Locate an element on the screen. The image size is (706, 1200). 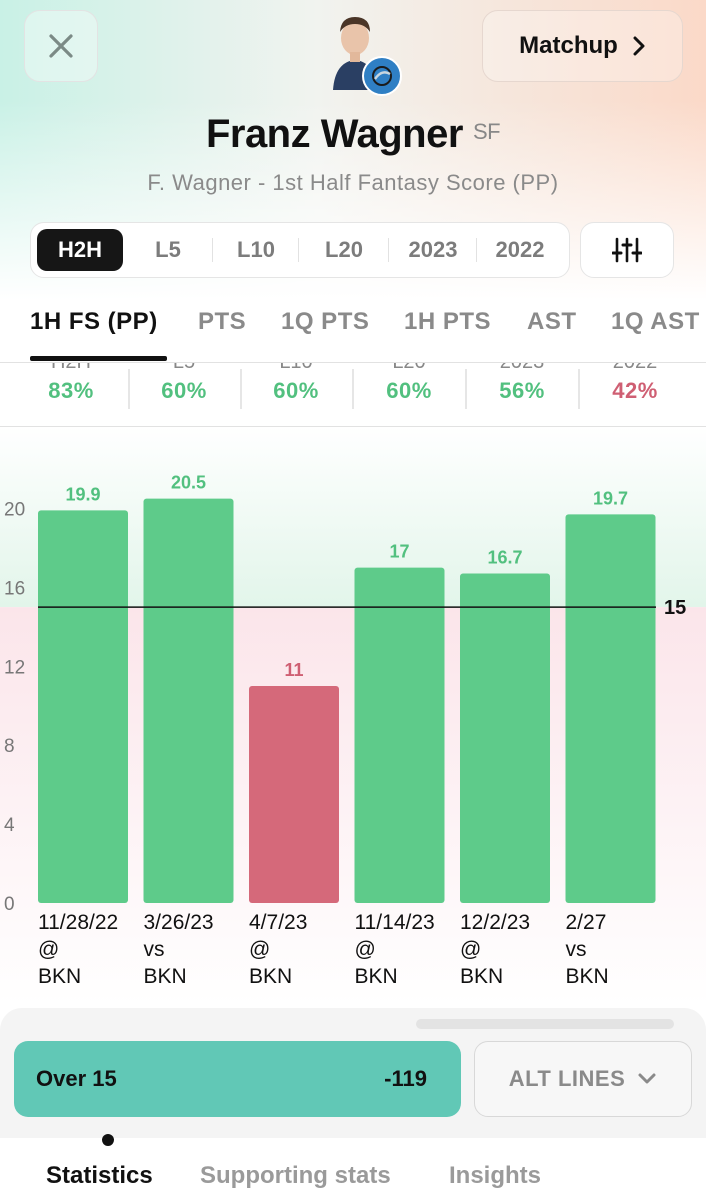
bar-value-label: 19.7 is located at coordinates (610, 498).